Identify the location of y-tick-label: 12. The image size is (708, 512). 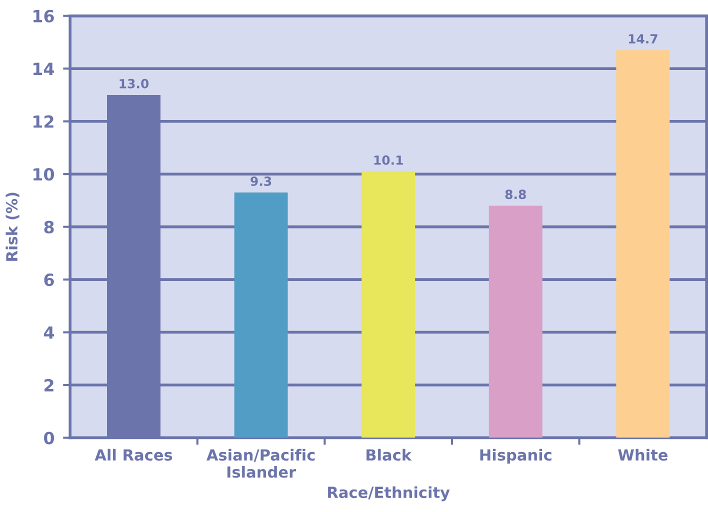
(44, 121).